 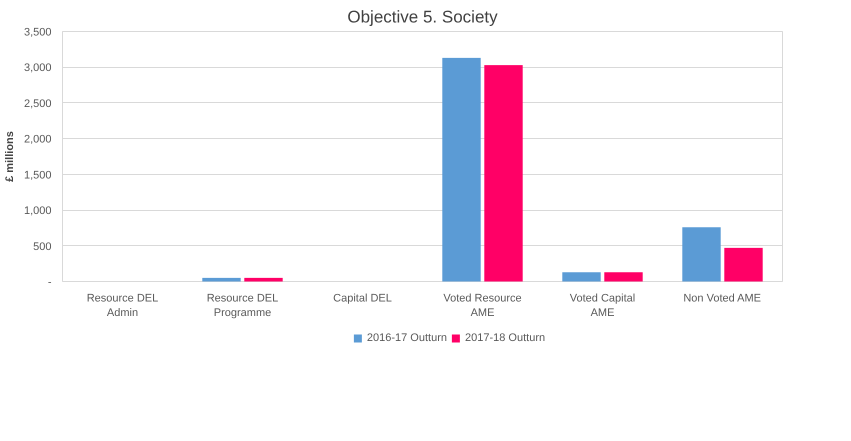 I want to click on y-tick-label: 3,500, so click(x=38, y=32).